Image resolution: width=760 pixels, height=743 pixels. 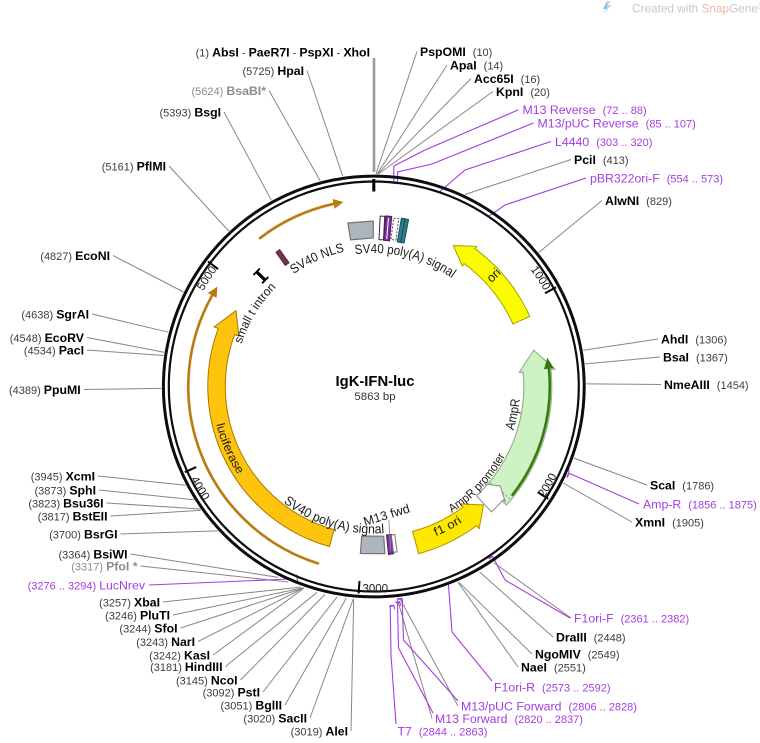 I want to click on svg-text: T7(2844 .. 2863), so click(x=443, y=731).